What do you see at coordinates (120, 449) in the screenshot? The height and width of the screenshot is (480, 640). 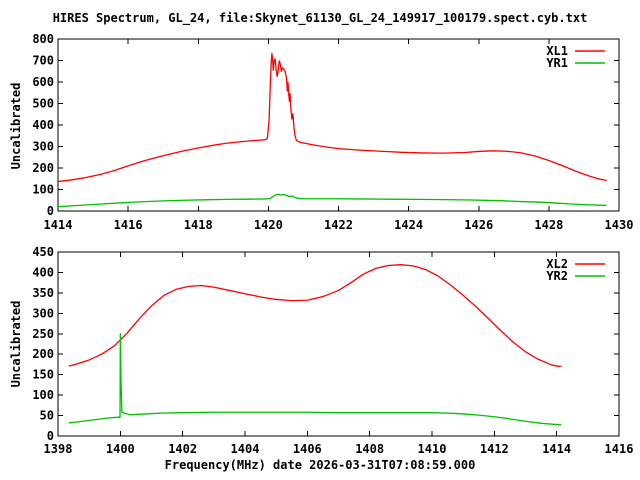 I see `x-tick-label: 1400` at bounding box center [120, 449].